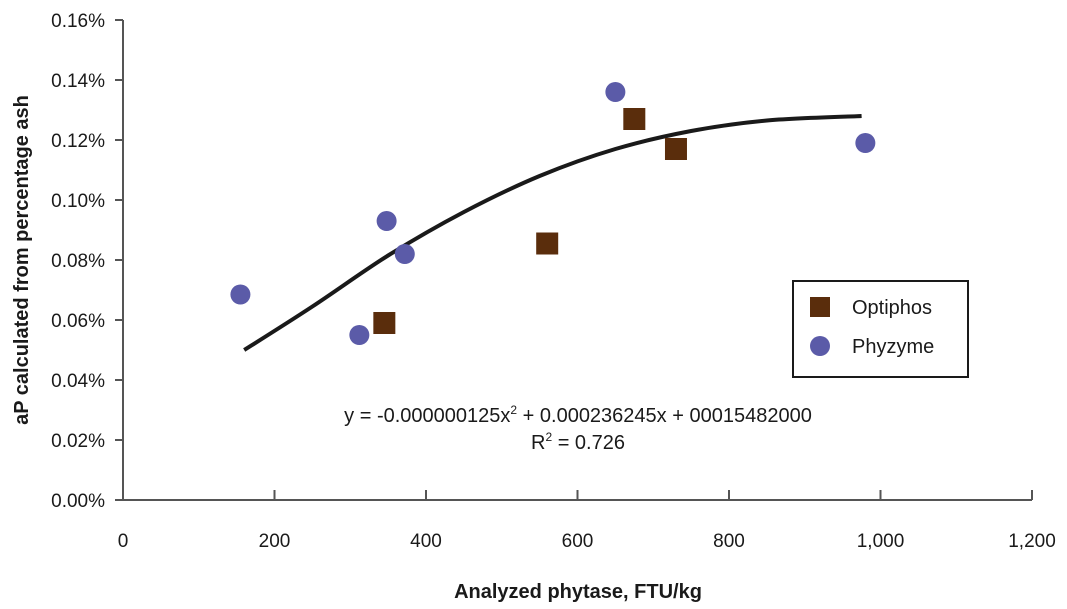 Image resolution: width=1067 pixels, height=609 pixels. Describe the element at coordinates (78, 441) in the screenshot. I see `y-tick-label: 0.02%` at that location.